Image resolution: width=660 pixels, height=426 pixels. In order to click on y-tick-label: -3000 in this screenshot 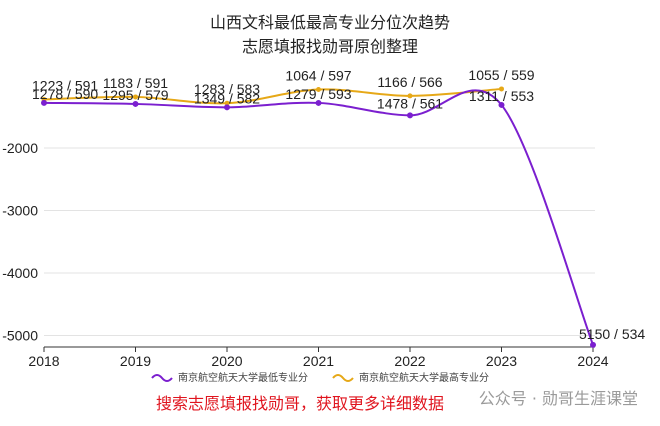, I will do `click(20, 211)`.